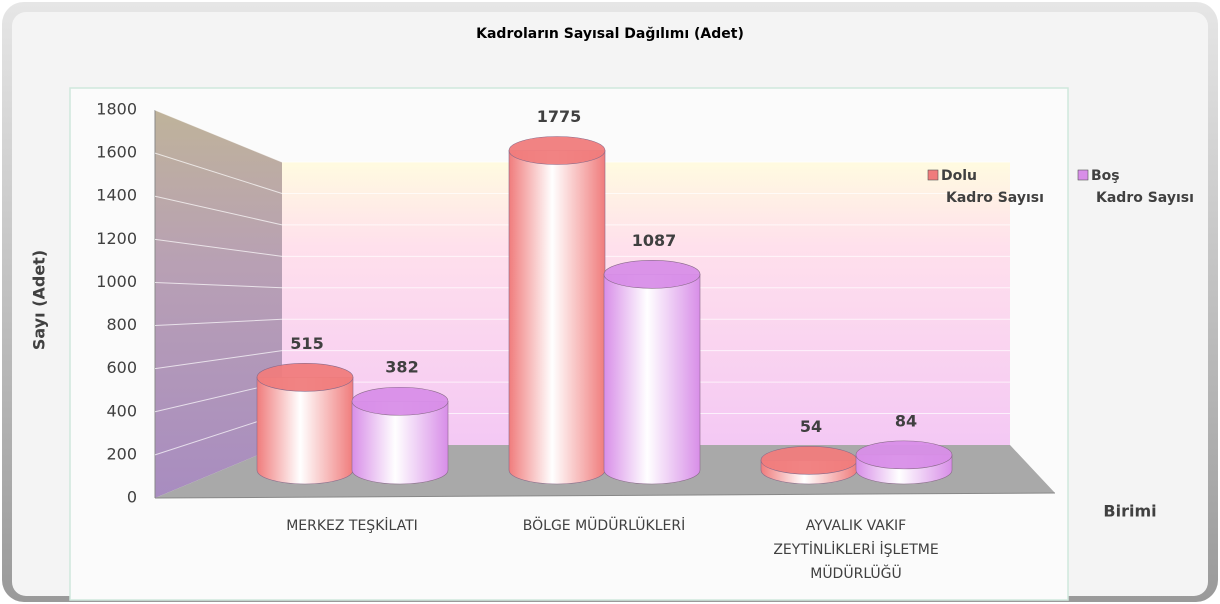 This screenshot has height=604, width=1220. What do you see at coordinates (121, 324) in the screenshot?
I see `y-tick-label: 800` at bounding box center [121, 324].